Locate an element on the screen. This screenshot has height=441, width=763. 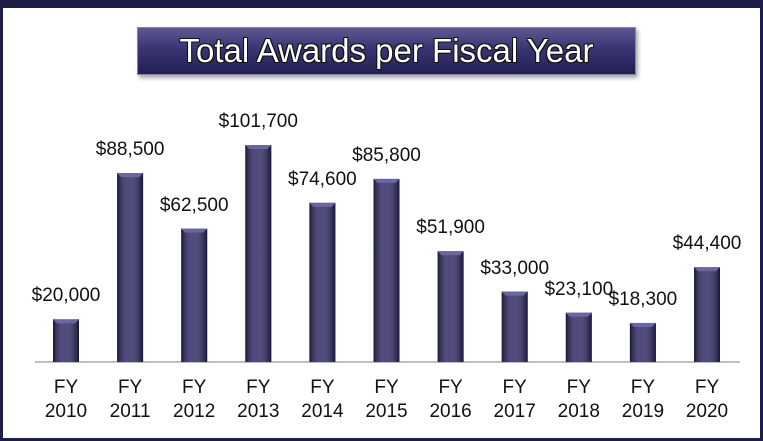
x-tick-label: FY 2015 is located at coordinates (386, 399).